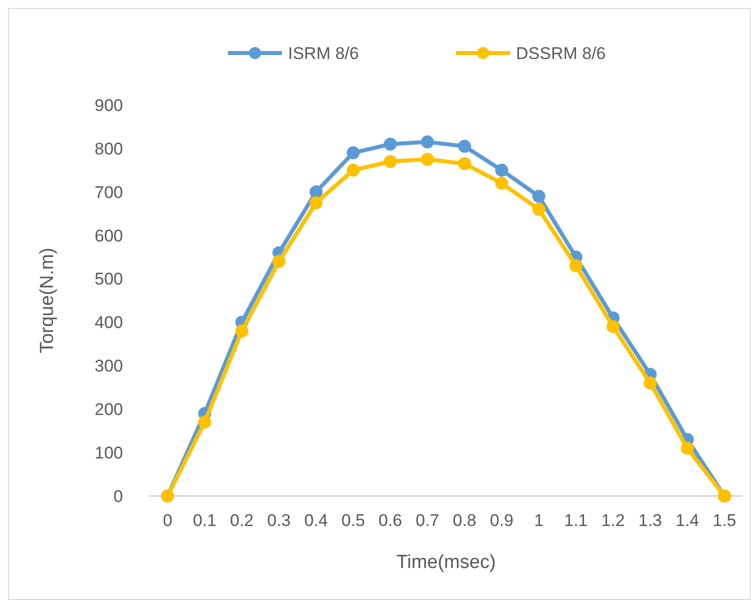 Image resolution: width=751 pixels, height=600 pixels. Describe the element at coordinates (108, 192) in the screenshot. I see `y-tick-label: 700` at that location.